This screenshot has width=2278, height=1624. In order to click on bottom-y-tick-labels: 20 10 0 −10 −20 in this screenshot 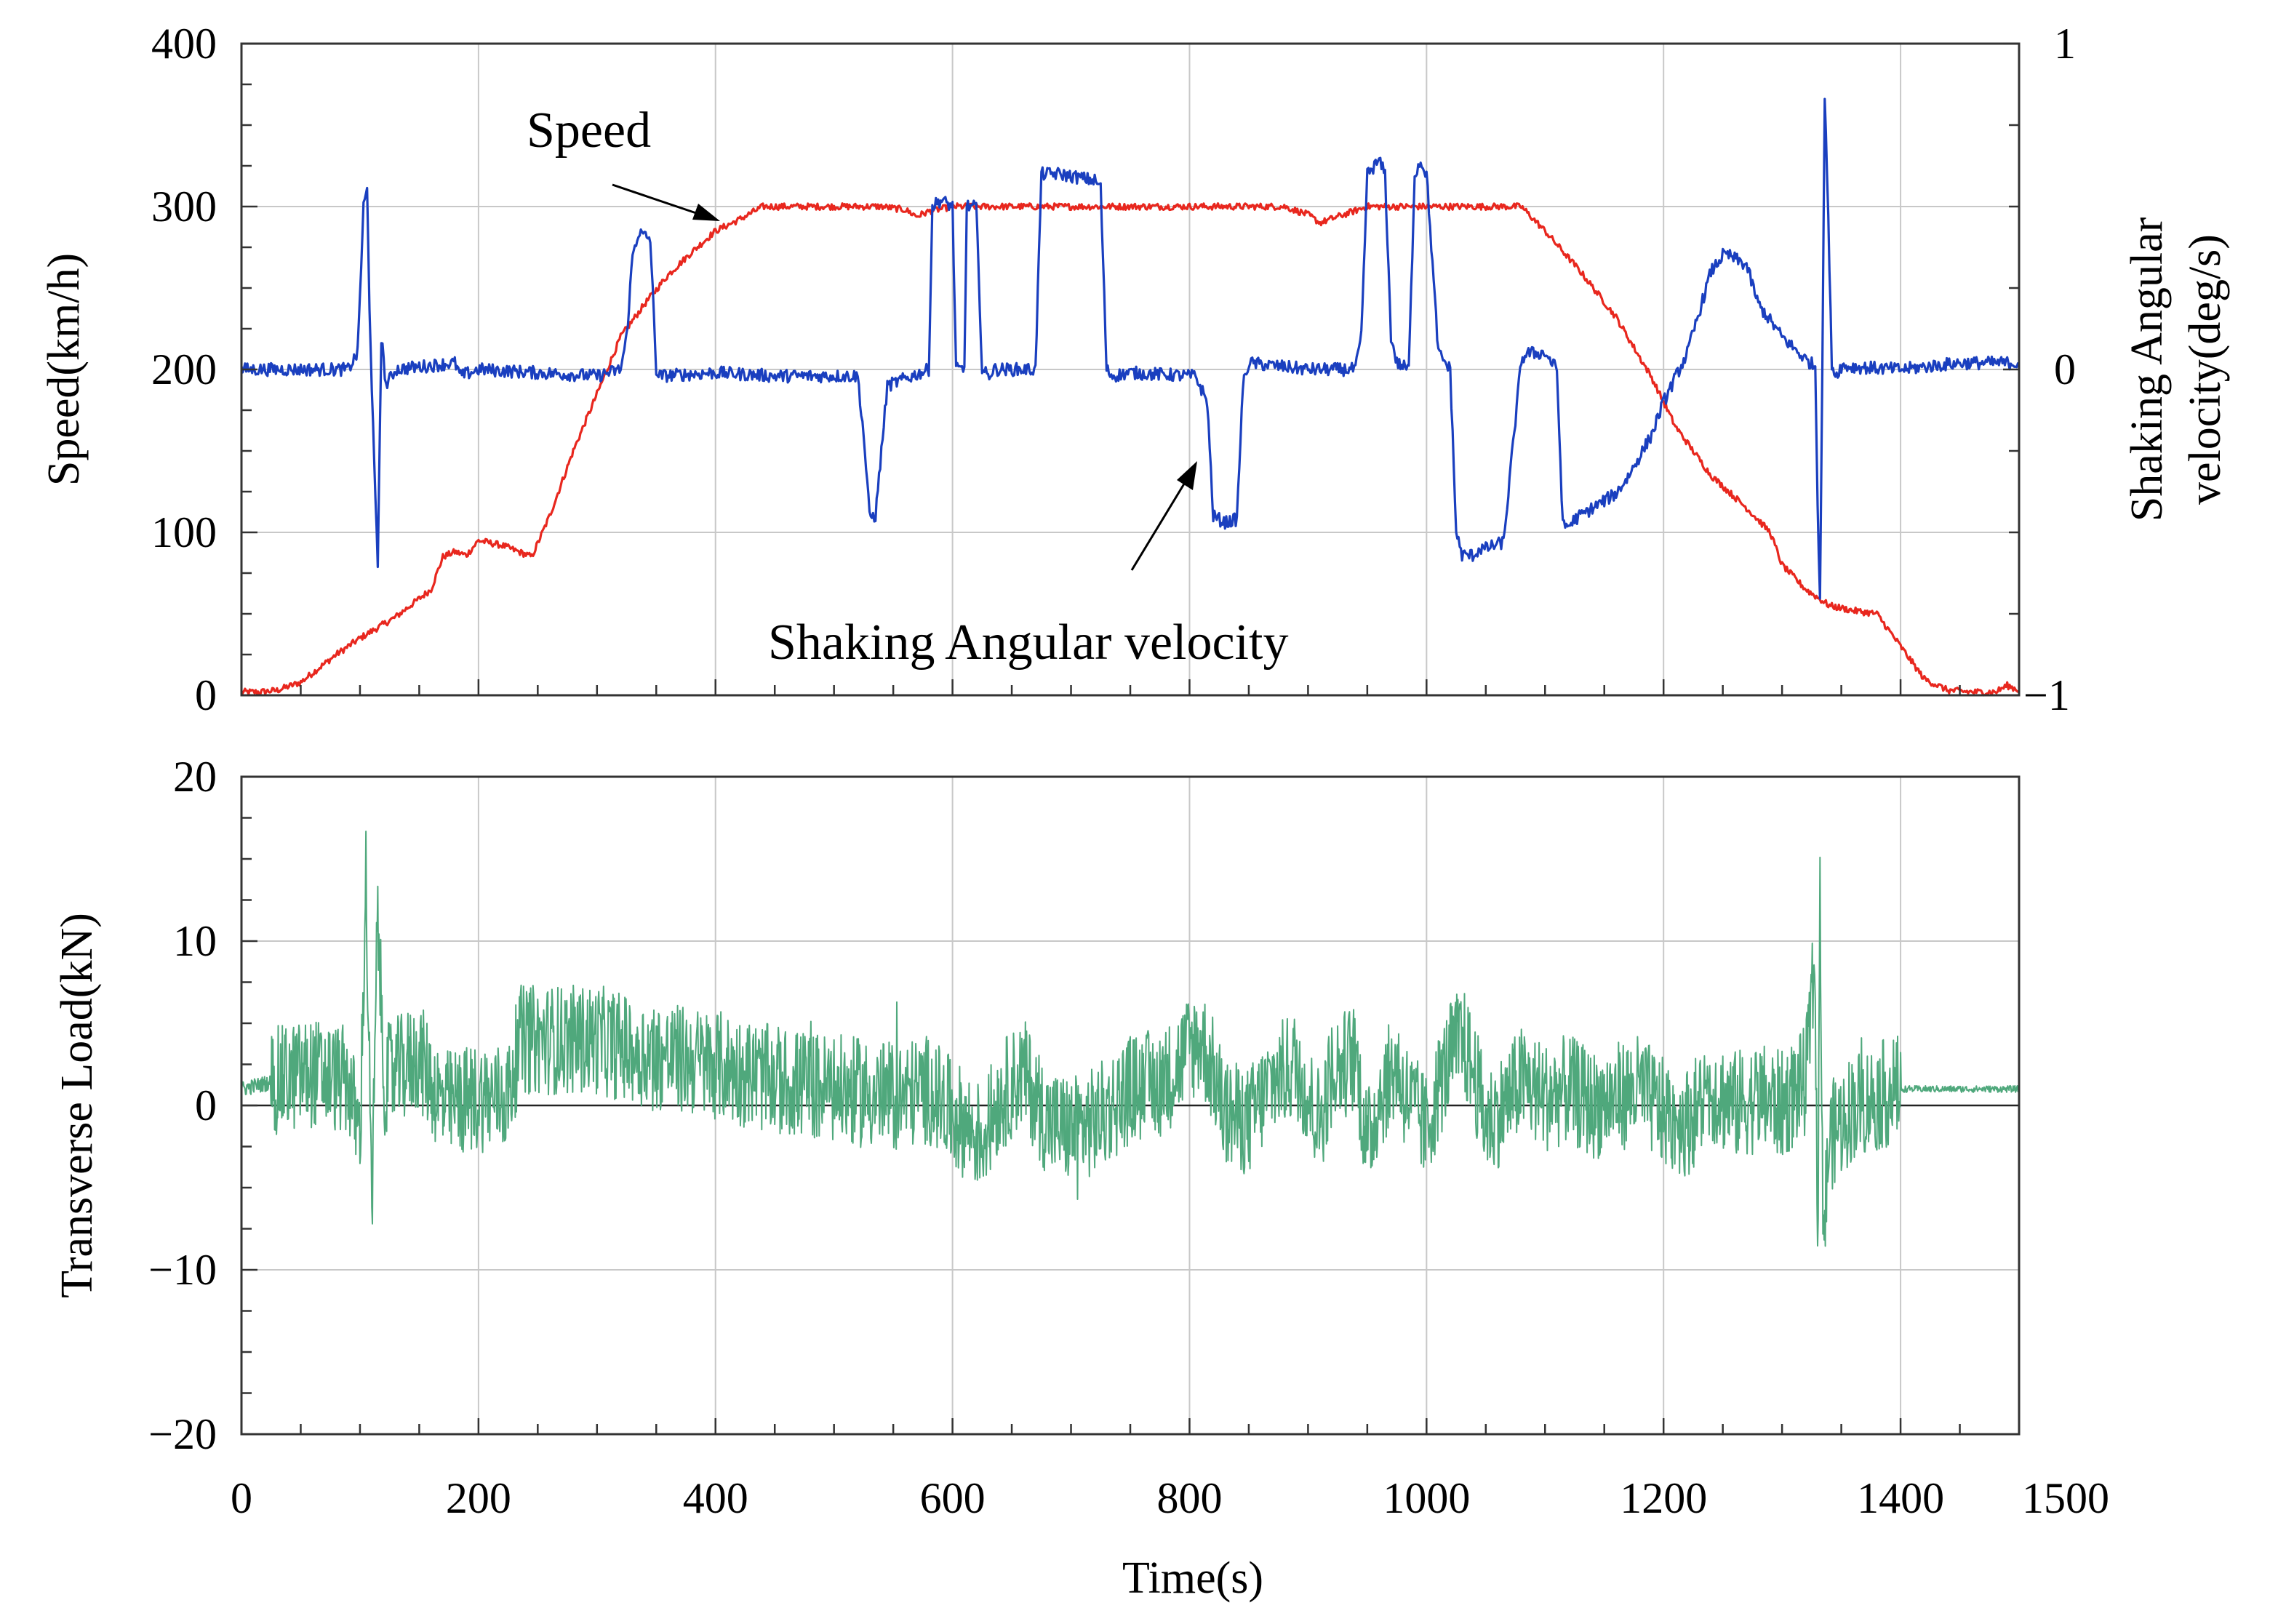, I will do `click(182, 1105)`.